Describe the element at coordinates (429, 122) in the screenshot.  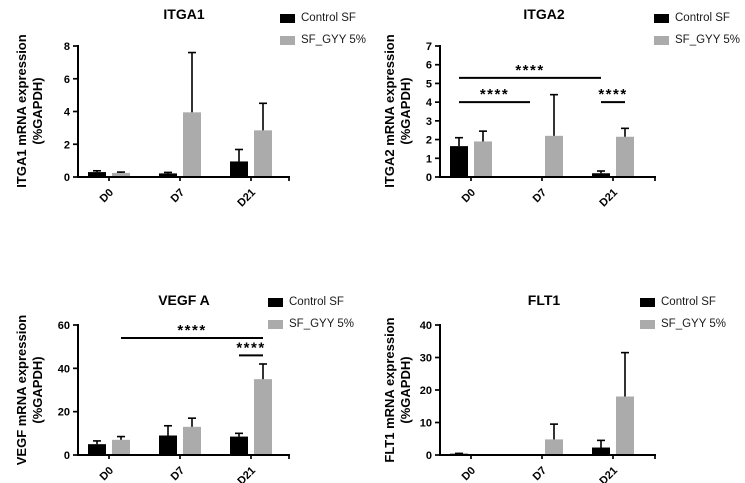
I see `y-tick-label: 3` at that location.